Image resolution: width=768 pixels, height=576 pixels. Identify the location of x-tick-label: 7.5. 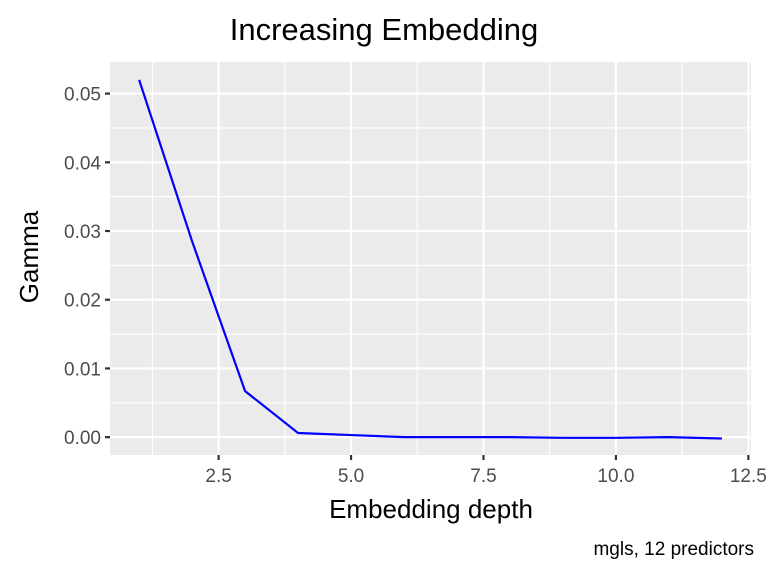
(483, 476).